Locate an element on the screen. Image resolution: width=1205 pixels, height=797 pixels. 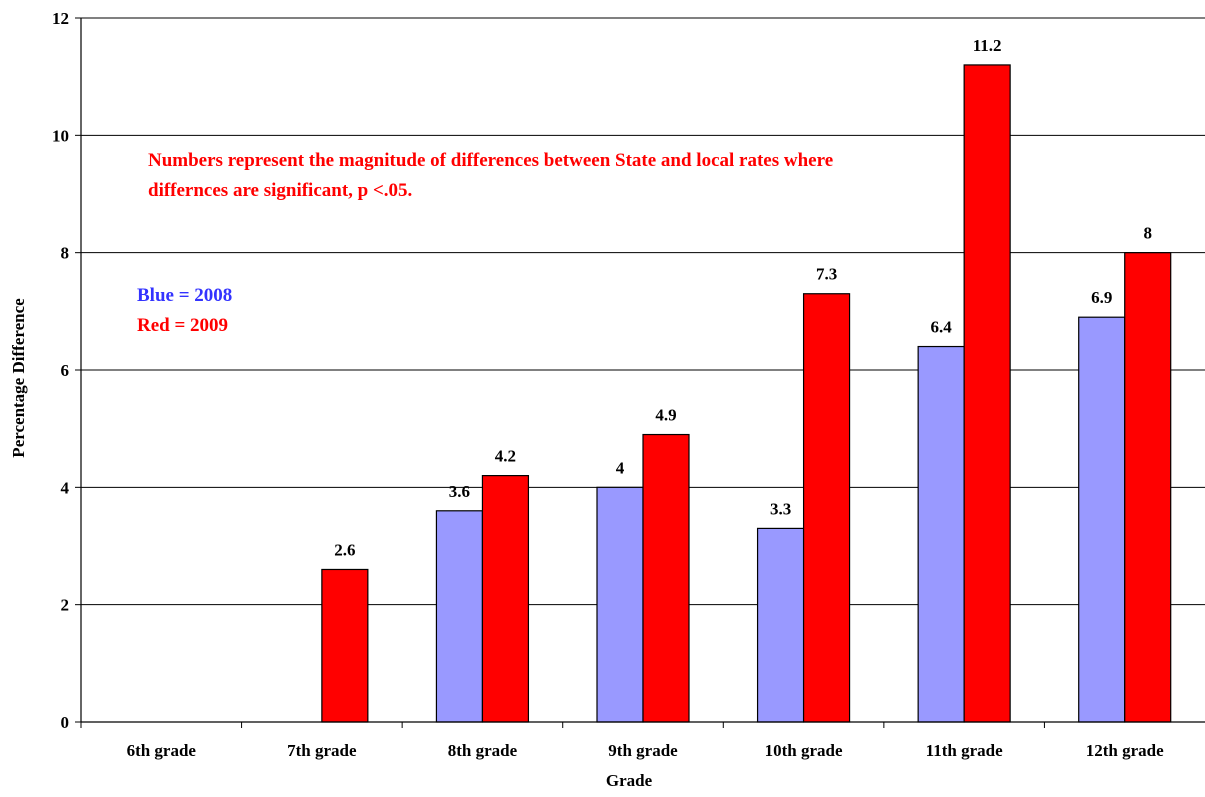
data-label: 4 is located at coordinates (620, 467).